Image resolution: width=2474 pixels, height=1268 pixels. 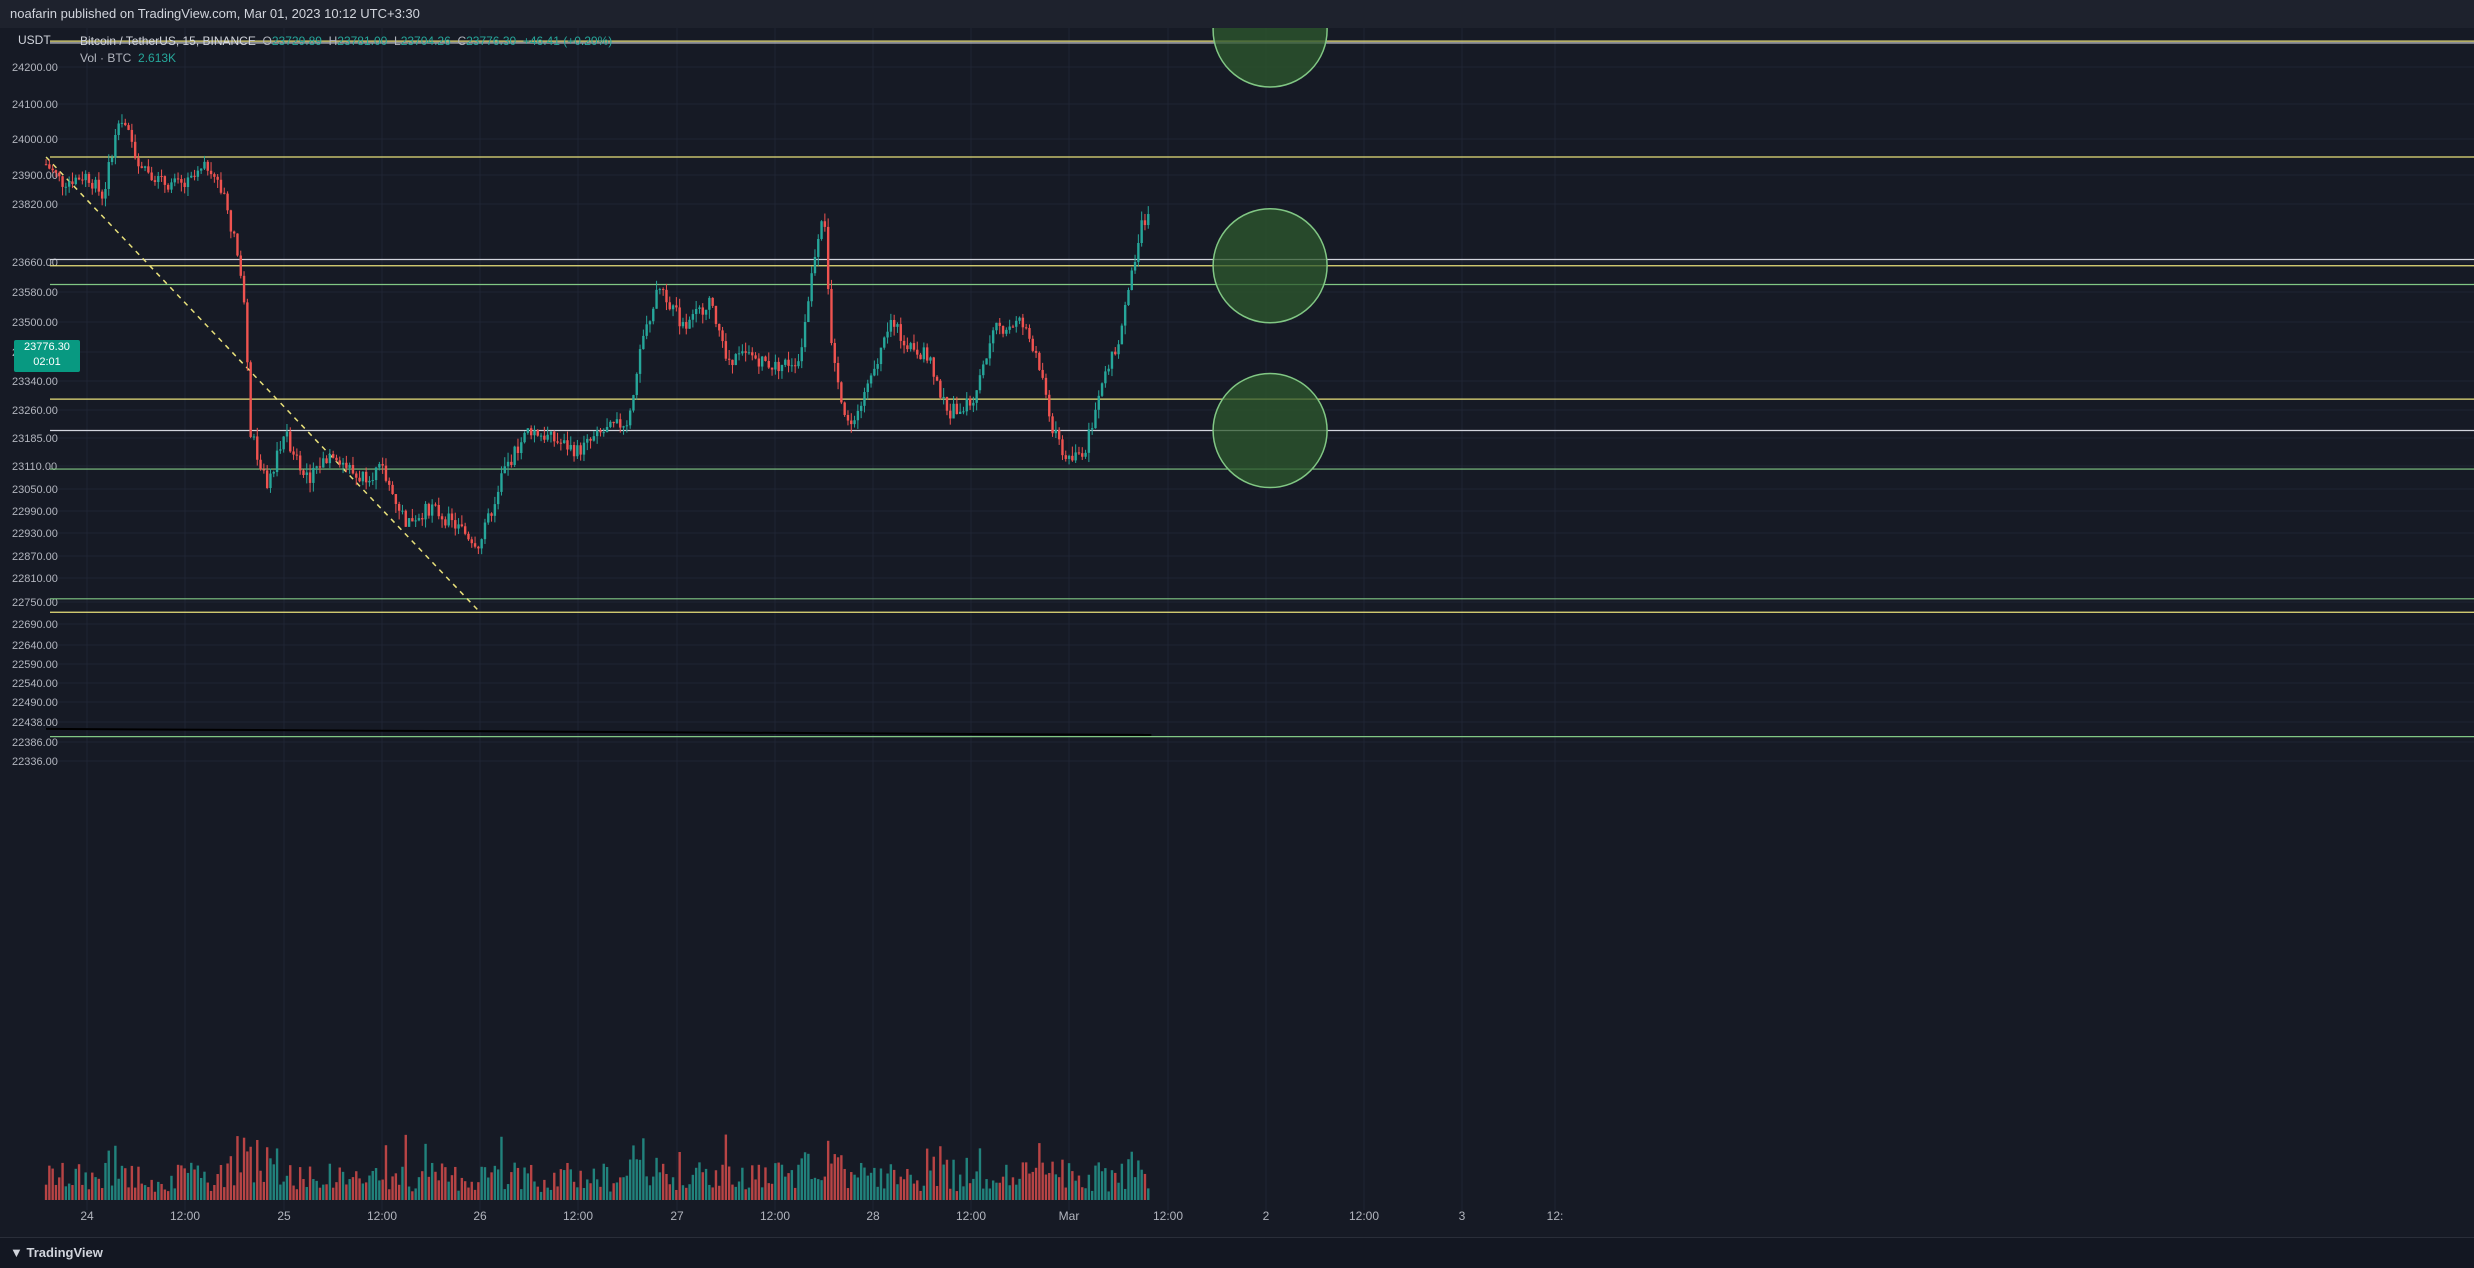 I want to click on close-label: C, so click(x=462, y=41).